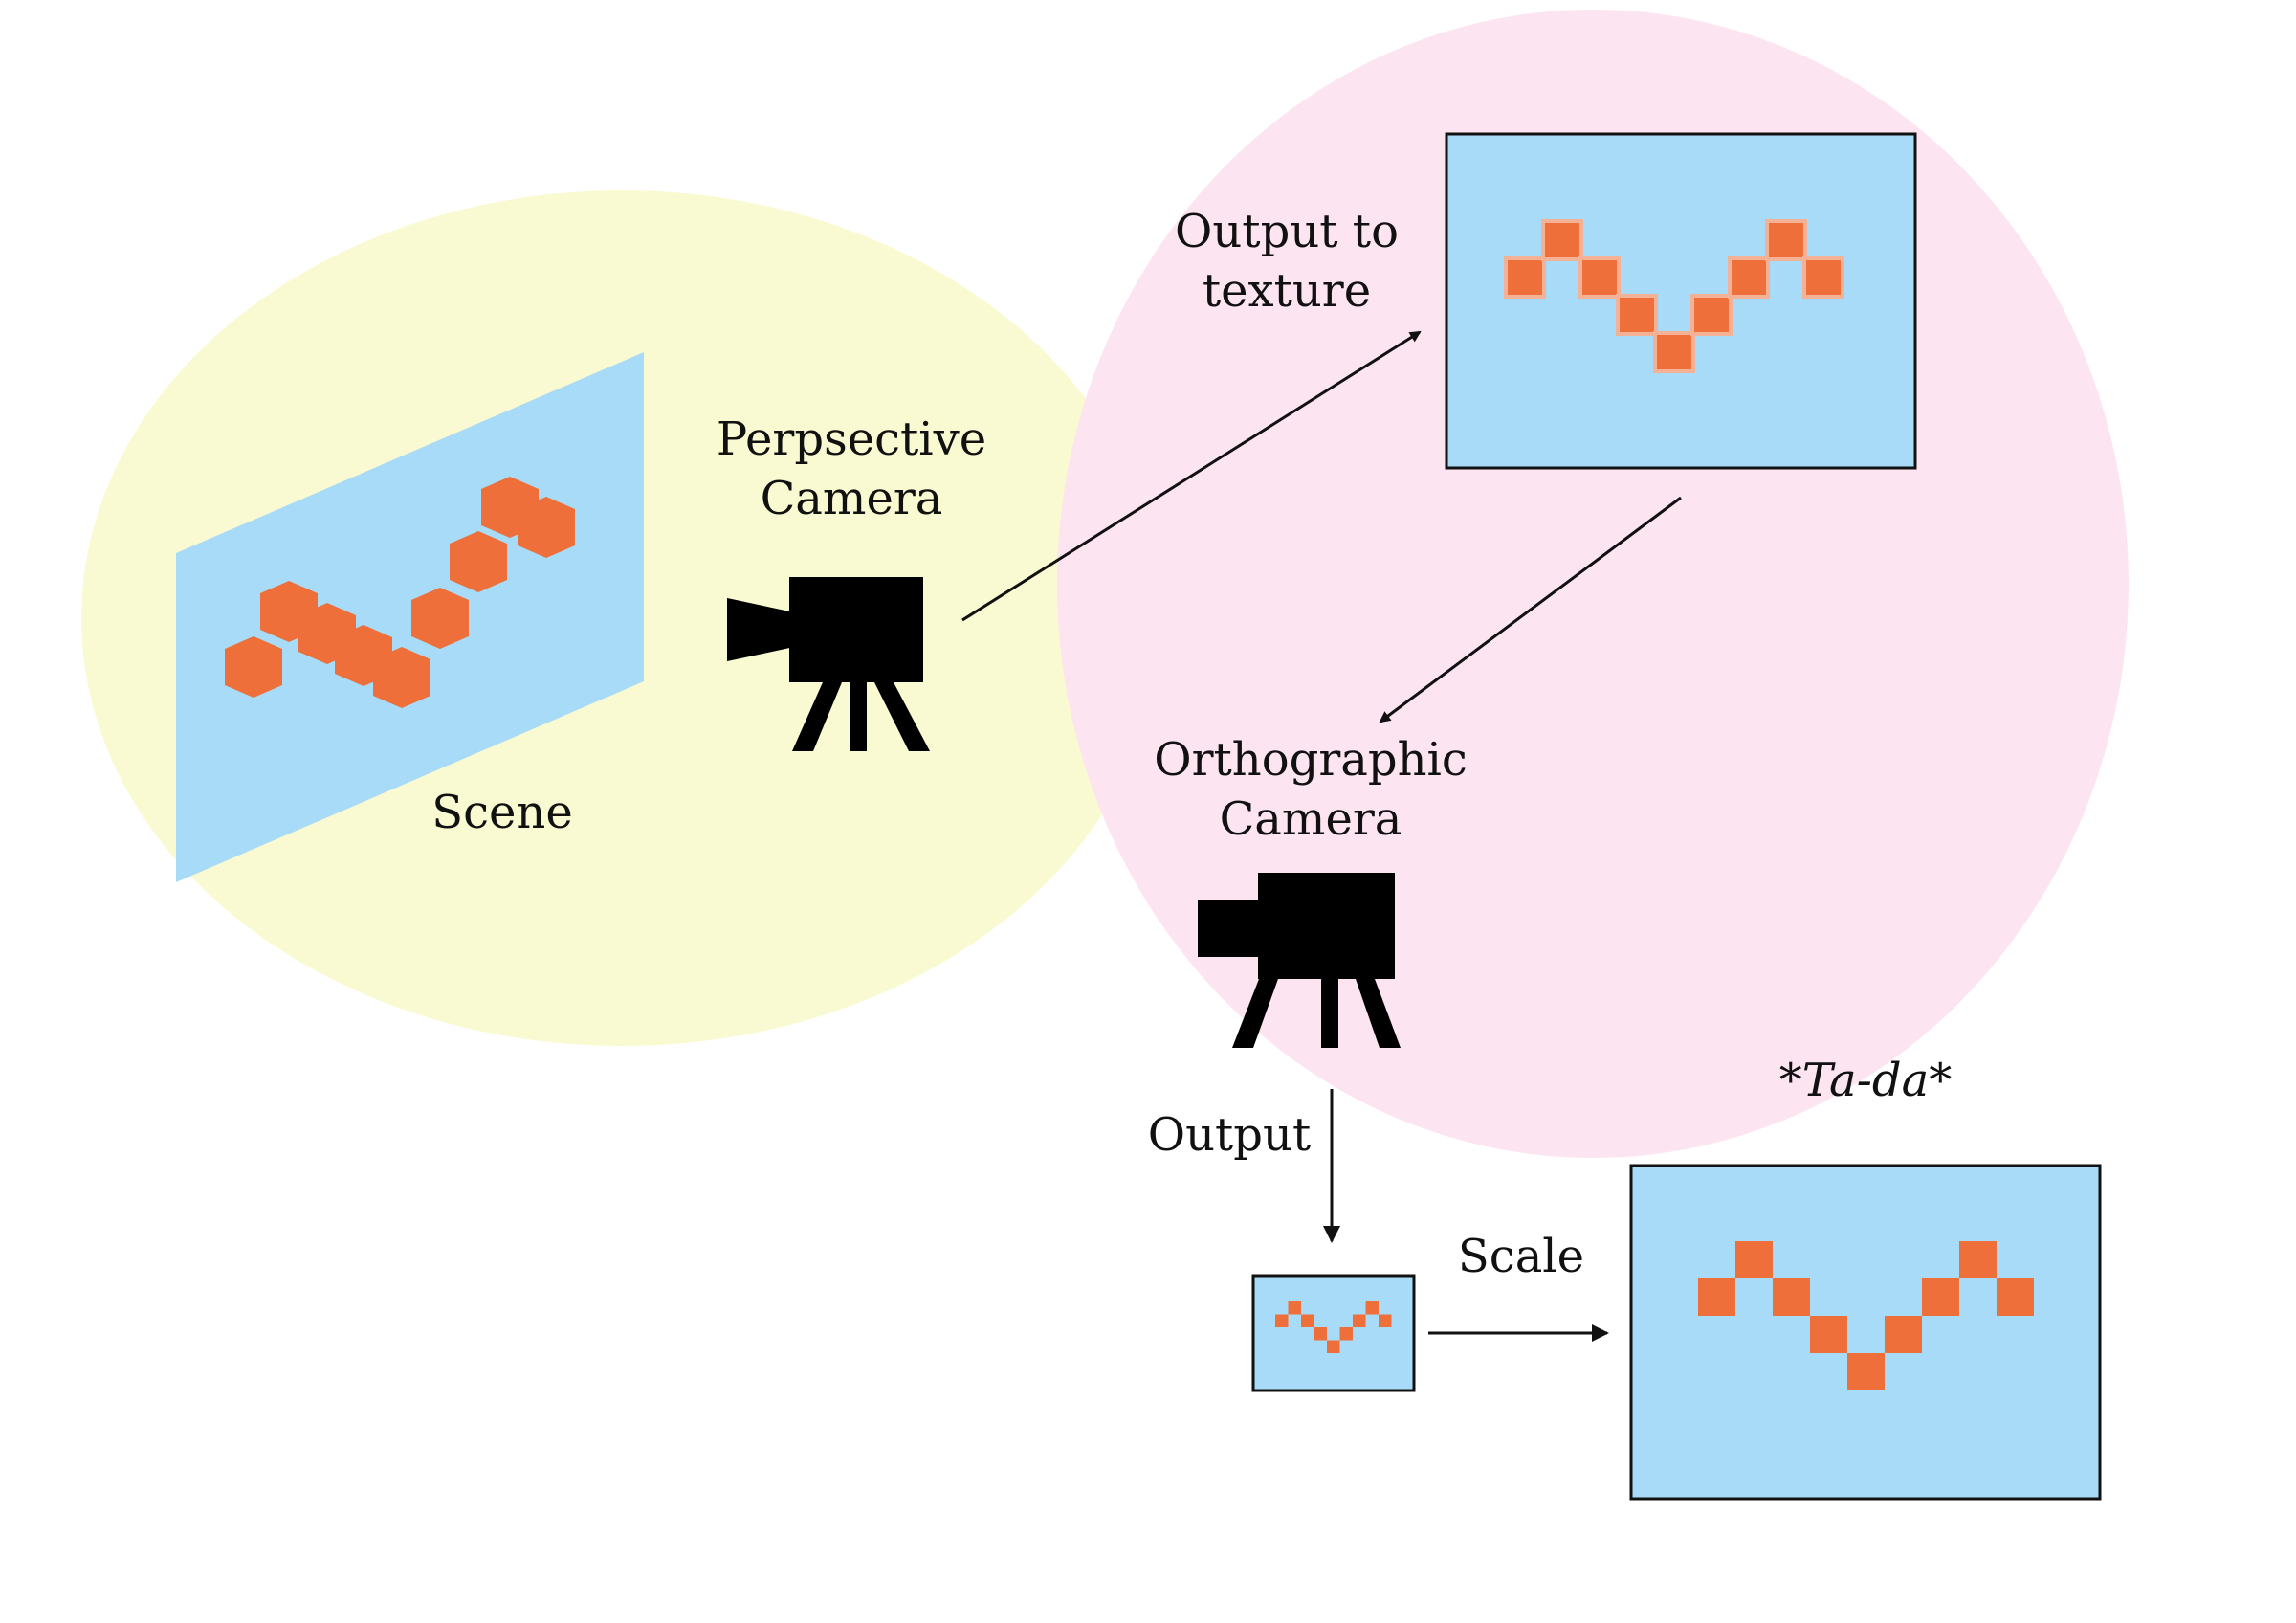 This screenshot has width=2296, height=1623. What do you see at coordinates (1866, 1080) in the screenshot?
I see `tada-label: *Ta-da*` at bounding box center [1866, 1080].